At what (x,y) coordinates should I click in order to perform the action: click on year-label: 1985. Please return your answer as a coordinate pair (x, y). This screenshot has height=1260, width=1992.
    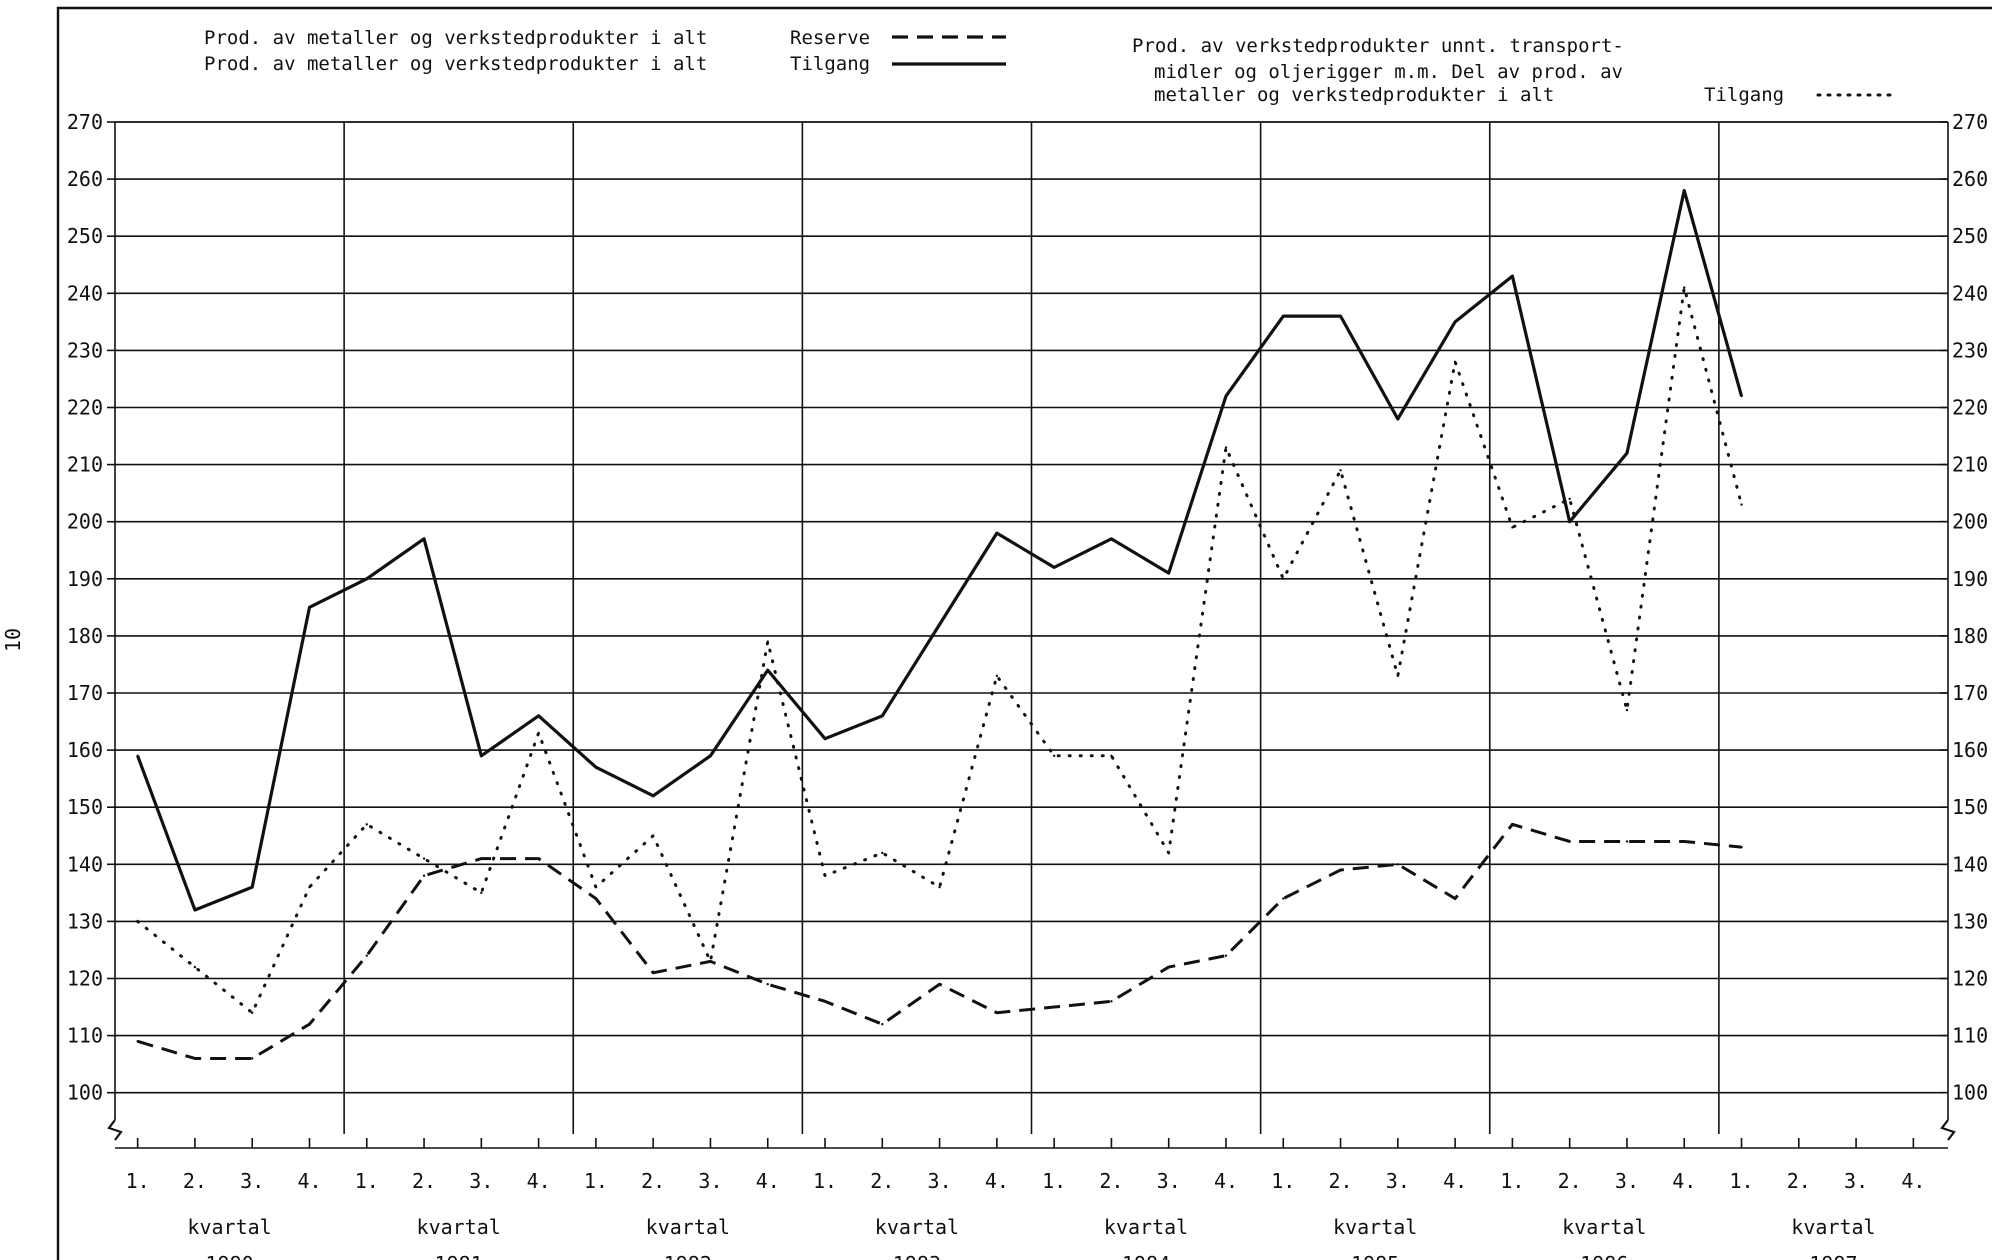
    Looking at the image, I should click on (1375, 1256).